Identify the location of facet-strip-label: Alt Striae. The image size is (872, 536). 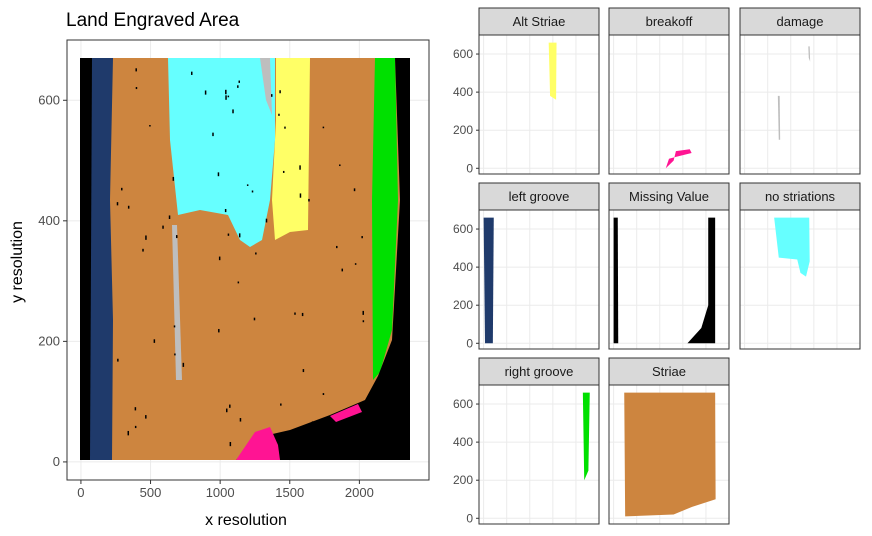
(539, 21).